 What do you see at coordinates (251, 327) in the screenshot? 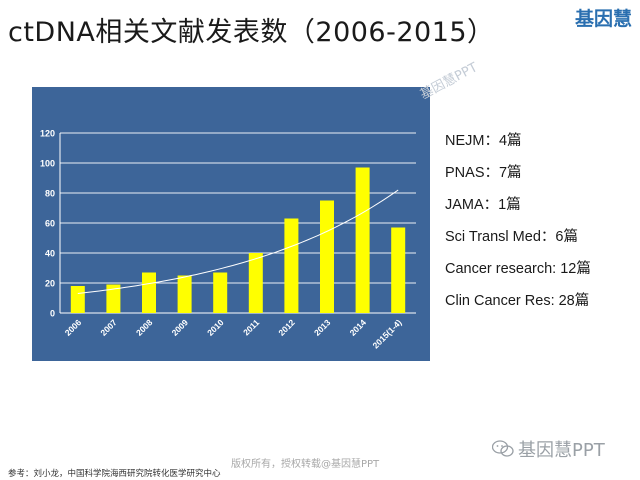
I see `x-tick-label: 2011` at bounding box center [251, 327].